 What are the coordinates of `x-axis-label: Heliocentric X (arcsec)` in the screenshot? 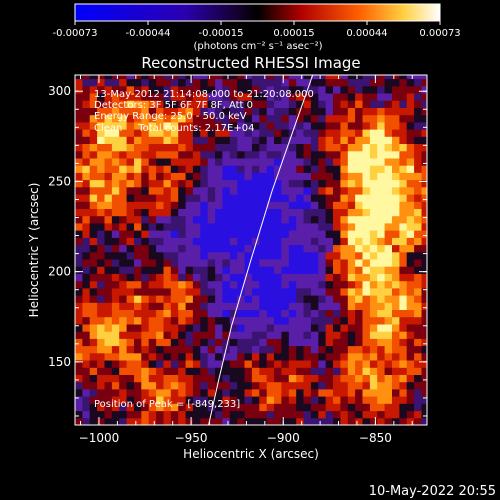 It's located at (251, 454).